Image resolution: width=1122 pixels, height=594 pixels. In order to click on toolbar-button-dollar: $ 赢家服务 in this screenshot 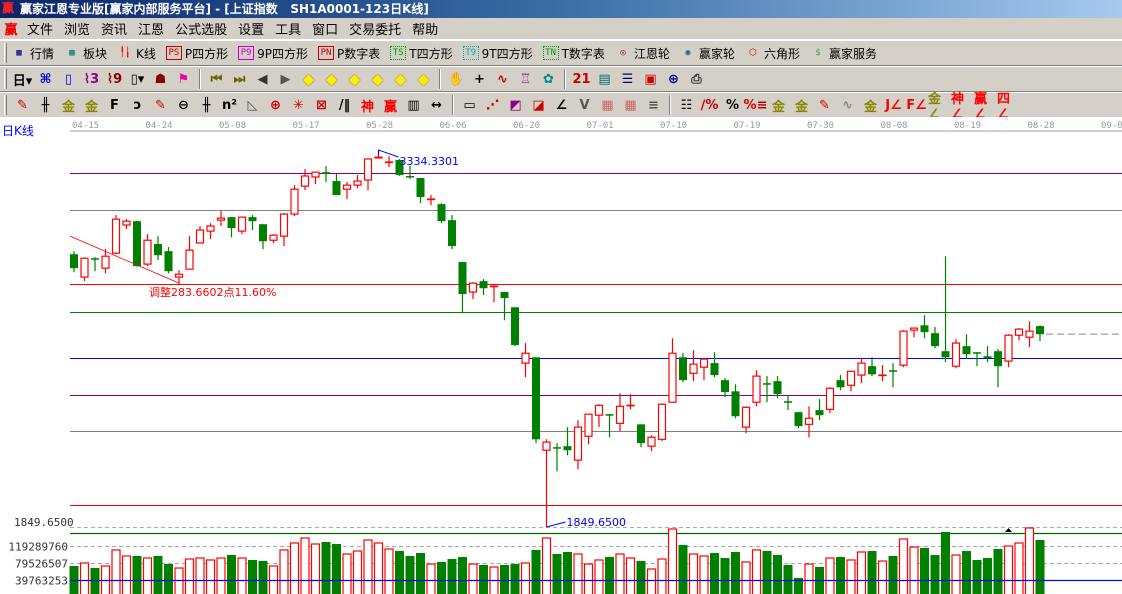, I will do `click(843, 53)`.